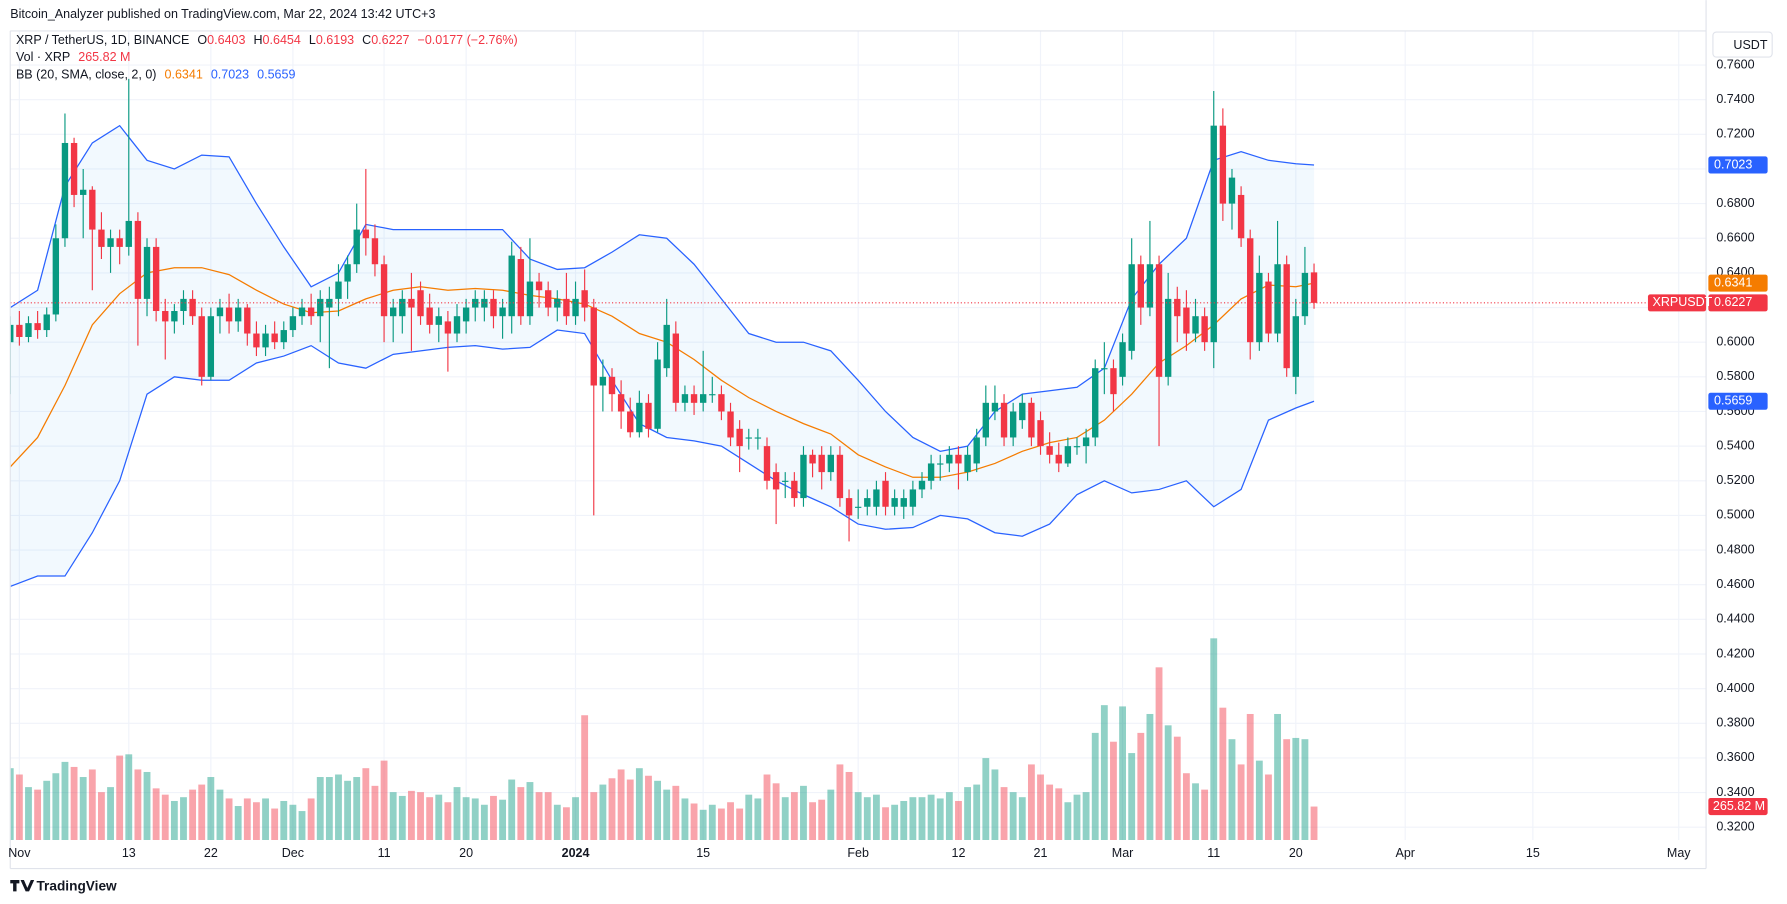 The height and width of the screenshot is (904, 1787). What do you see at coordinates (366, 40) in the screenshot?
I see `close-label: C` at bounding box center [366, 40].